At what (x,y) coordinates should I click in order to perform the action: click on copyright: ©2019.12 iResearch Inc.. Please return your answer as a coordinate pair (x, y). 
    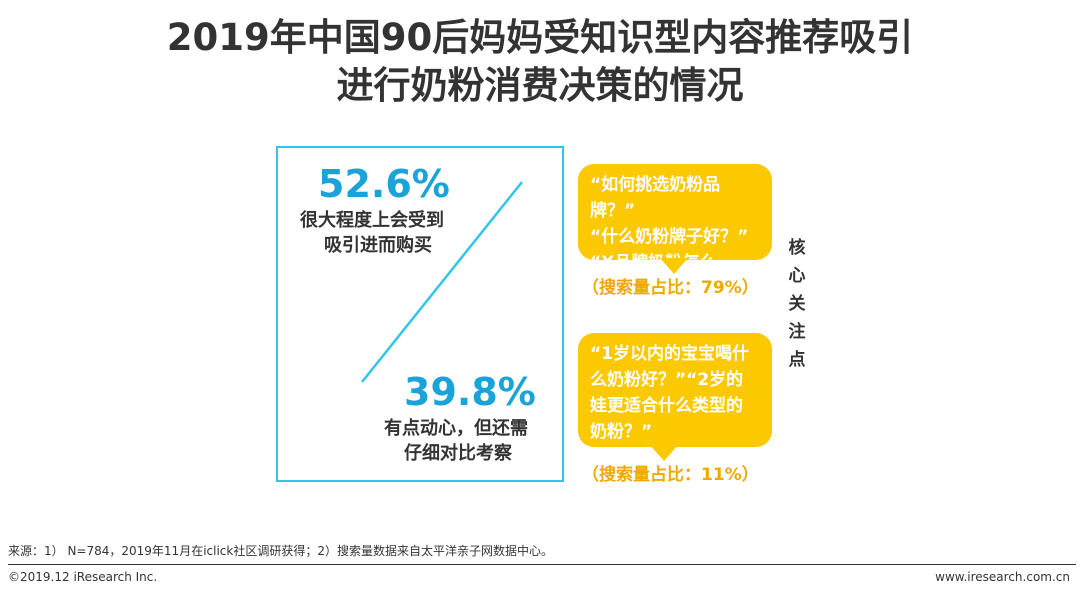
    Looking at the image, I should click on (83, 577).